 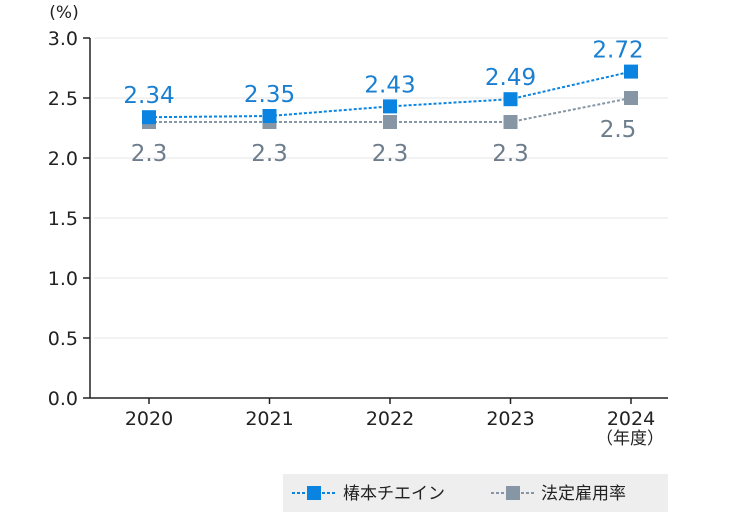 What do you see at coordinates (63, 219) in the screenshot?
I see `y-tick-label: 1.5` at bounding box center [63, 219].